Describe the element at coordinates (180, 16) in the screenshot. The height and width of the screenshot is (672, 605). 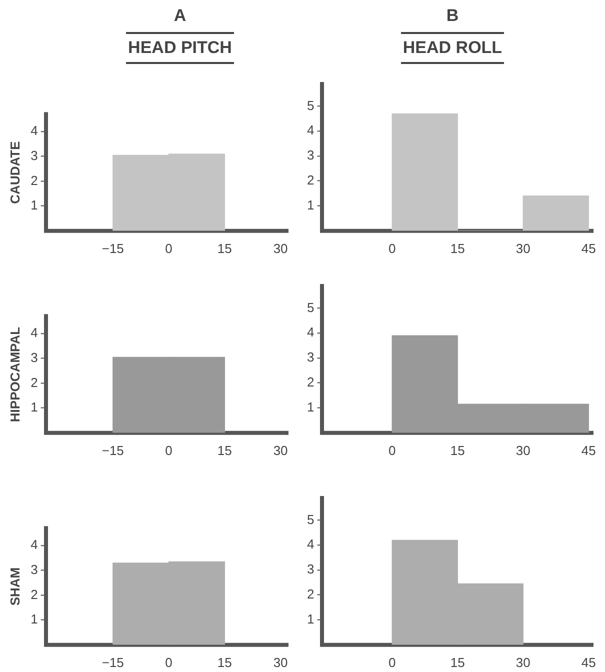
I see `chart-title: A` at that location.